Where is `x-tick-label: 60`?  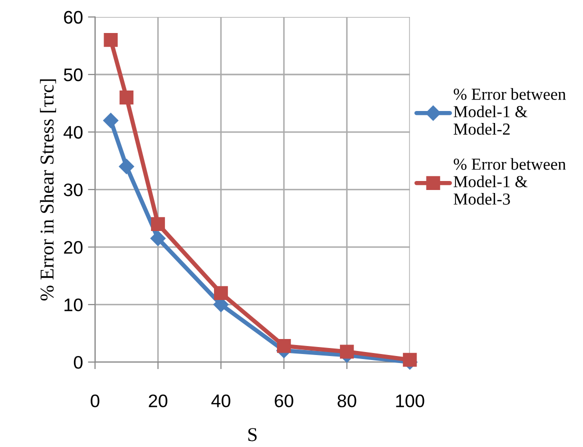
x-tick-label: 60 is located at coordinates (284, 401).